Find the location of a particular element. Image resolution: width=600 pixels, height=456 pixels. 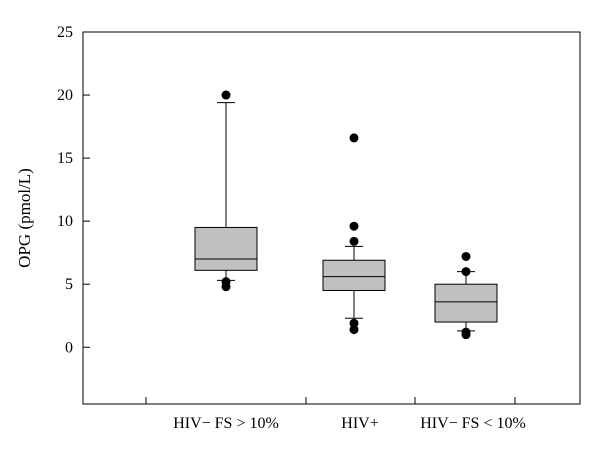

y-tick-label: 15 is located at coordinates (65, 158).